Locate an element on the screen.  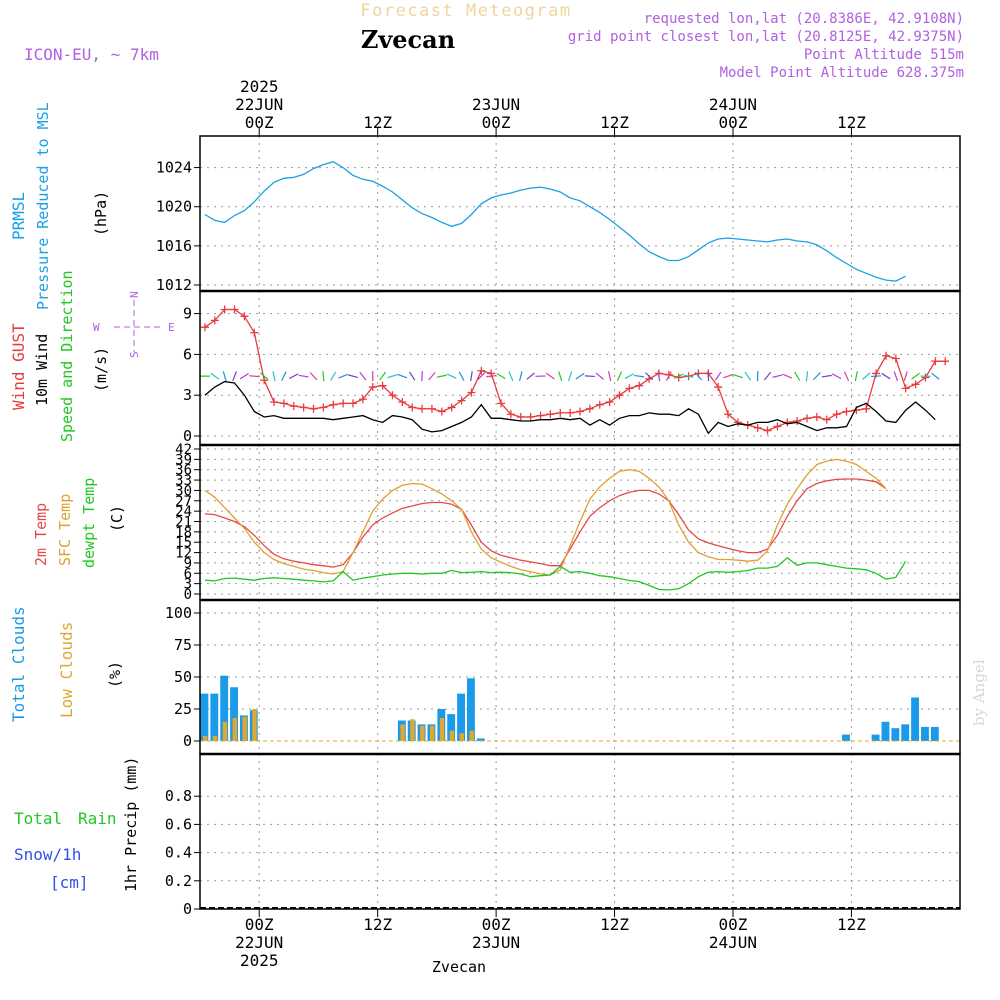
series-line-sfc is located at coordinates (545, 517).